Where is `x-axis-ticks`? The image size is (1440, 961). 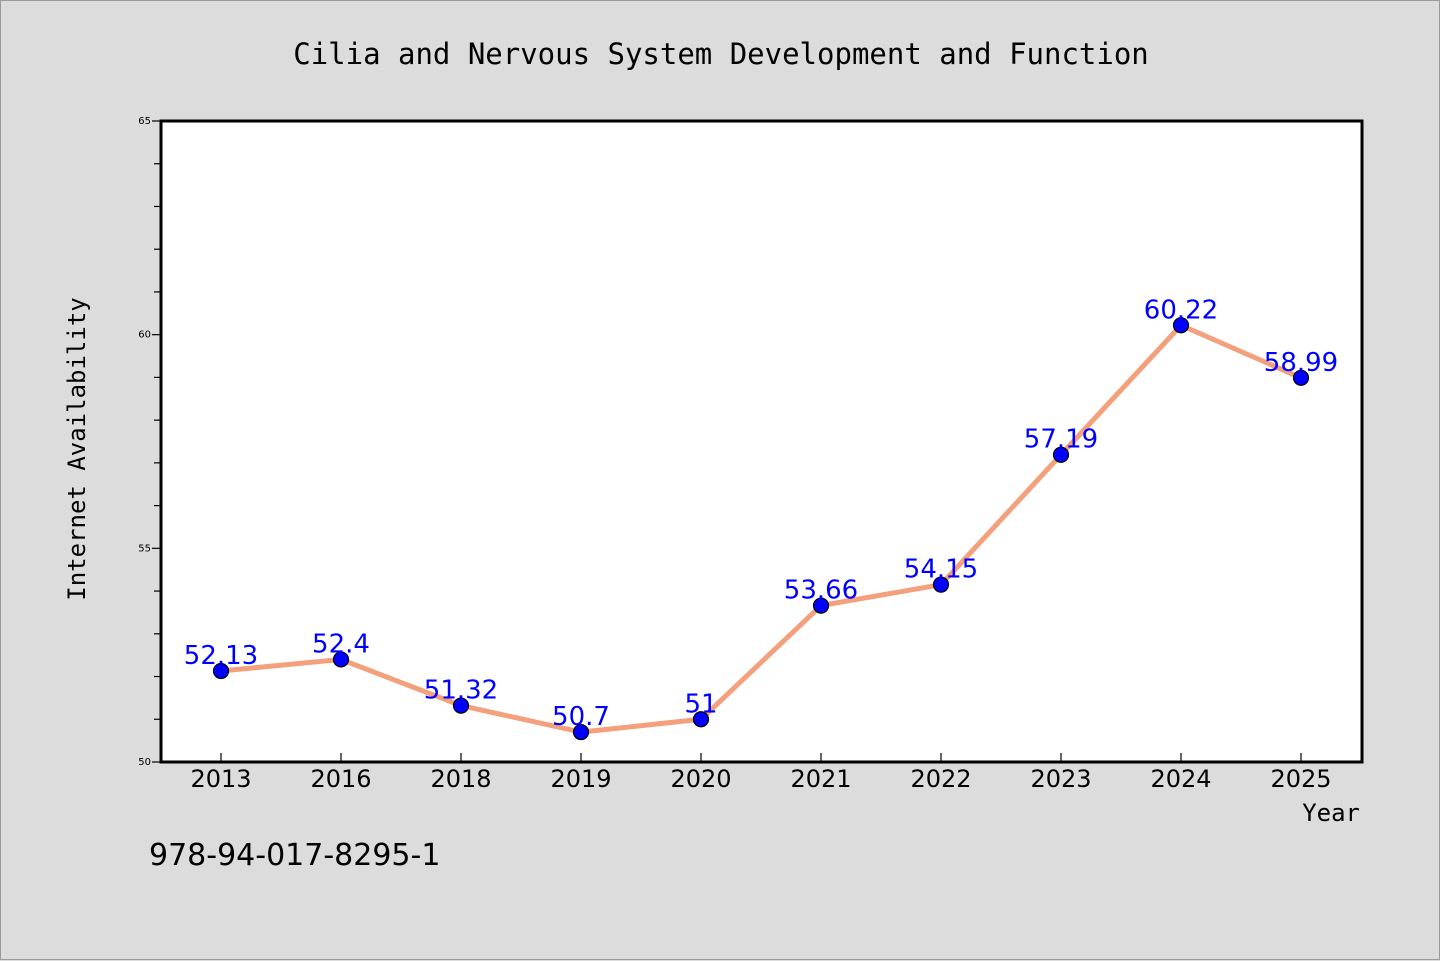 x-axis-ticks is located at coordinates (761, 757).